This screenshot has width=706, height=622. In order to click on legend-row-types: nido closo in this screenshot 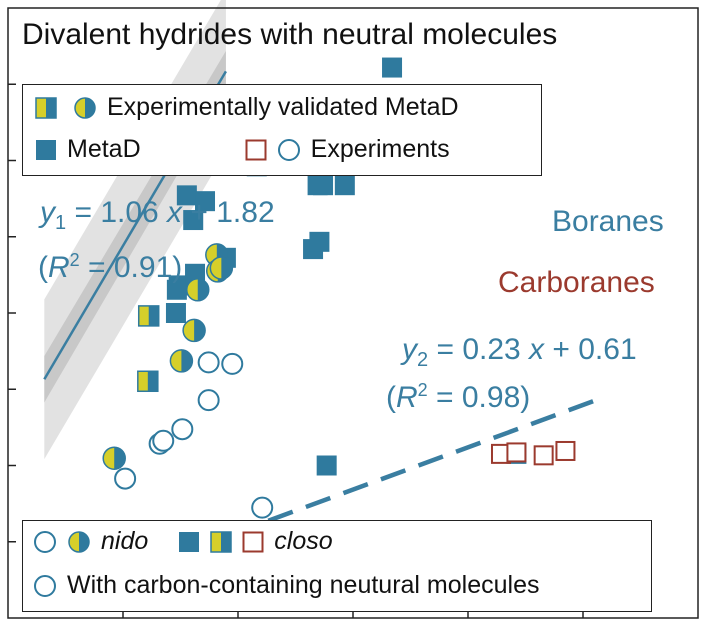, I will do `click(183, 541)`.